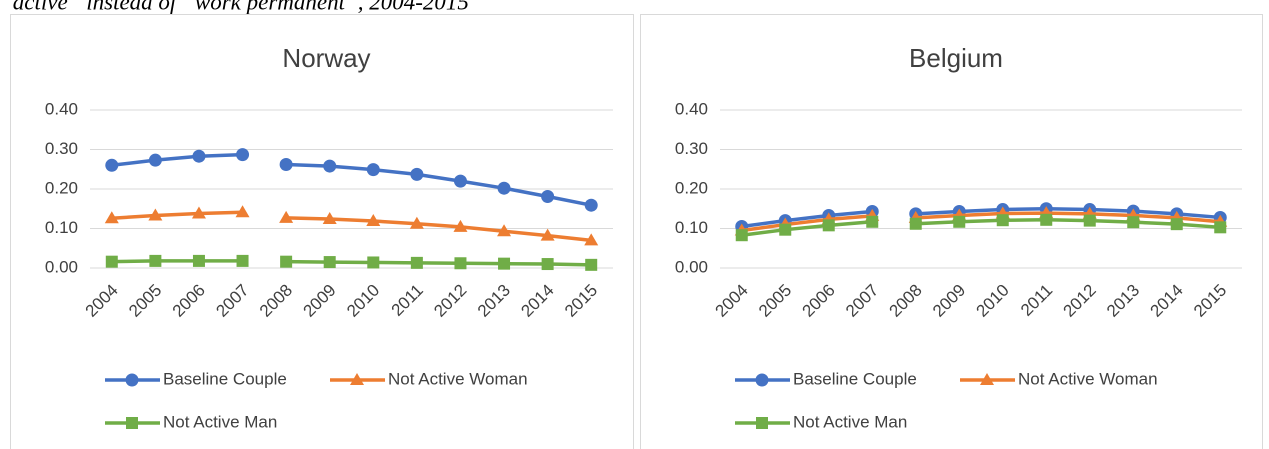 The image size is (1269, 449). I want to click on chart-title: Belgium, so click(956, 58).